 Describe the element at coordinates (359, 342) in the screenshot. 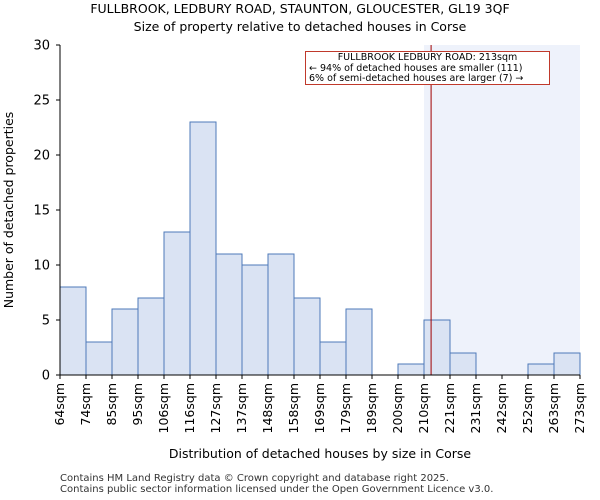

I see `bar-179sqm` at that location.